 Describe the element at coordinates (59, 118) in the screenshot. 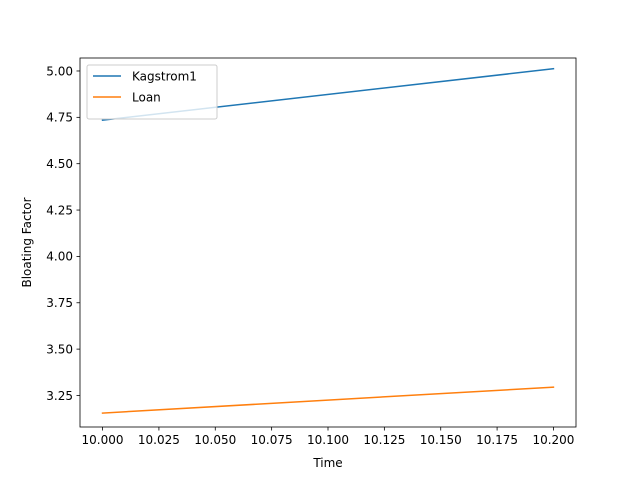

I see `y-tick-label: 4.75` at that location.